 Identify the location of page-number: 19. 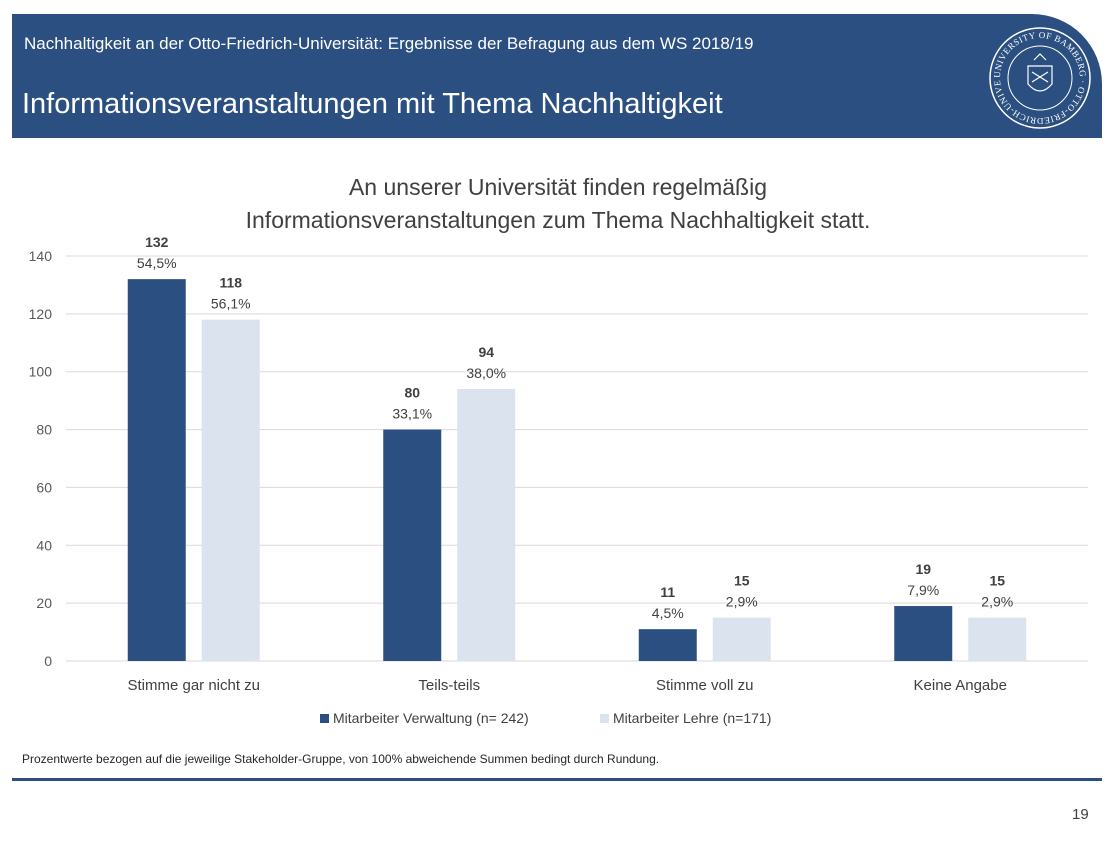
(1080, 814).